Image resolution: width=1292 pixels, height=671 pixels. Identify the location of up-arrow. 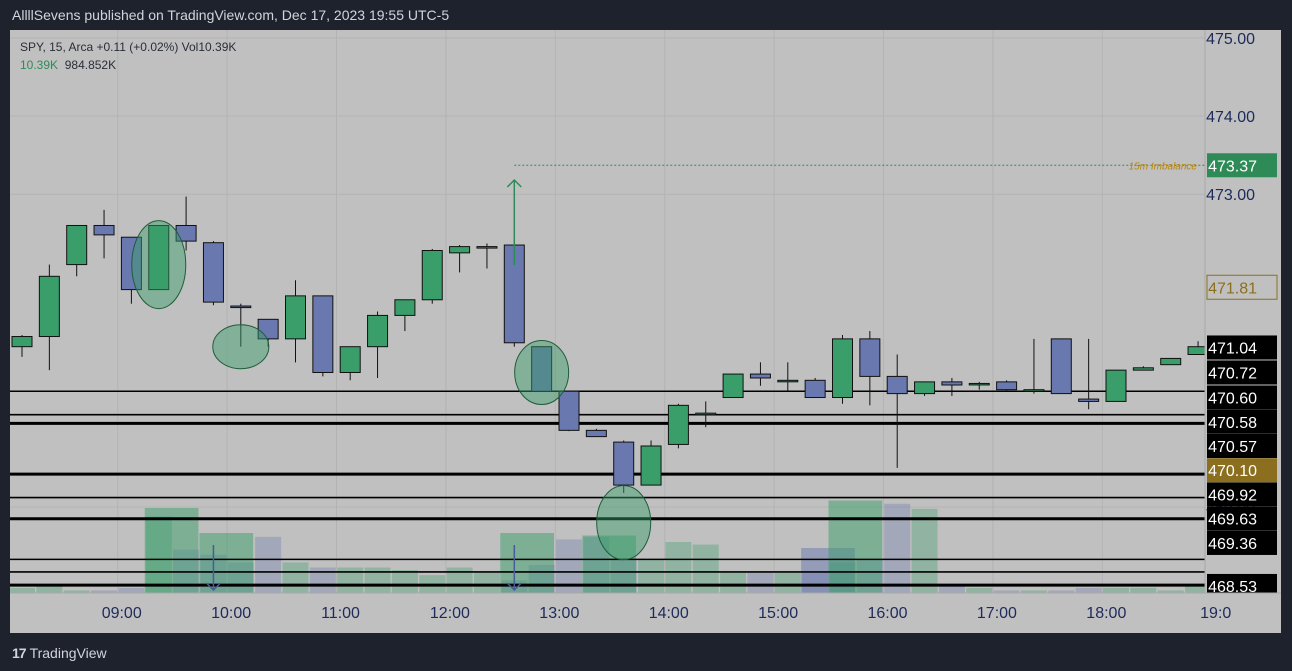
(514, 221).